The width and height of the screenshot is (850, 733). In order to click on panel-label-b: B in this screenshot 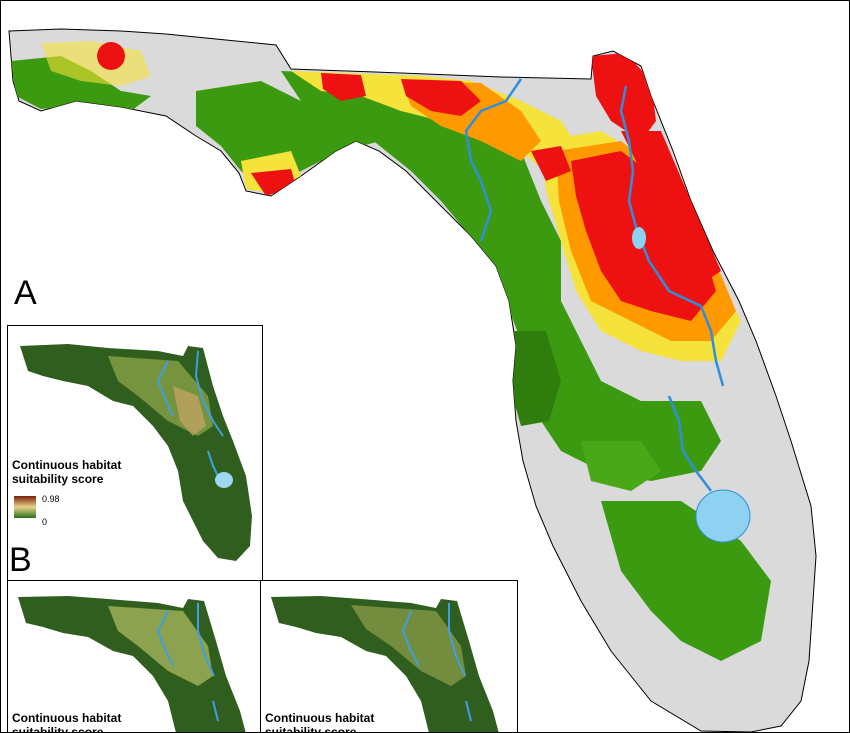, I will do `click(20, 560)`.